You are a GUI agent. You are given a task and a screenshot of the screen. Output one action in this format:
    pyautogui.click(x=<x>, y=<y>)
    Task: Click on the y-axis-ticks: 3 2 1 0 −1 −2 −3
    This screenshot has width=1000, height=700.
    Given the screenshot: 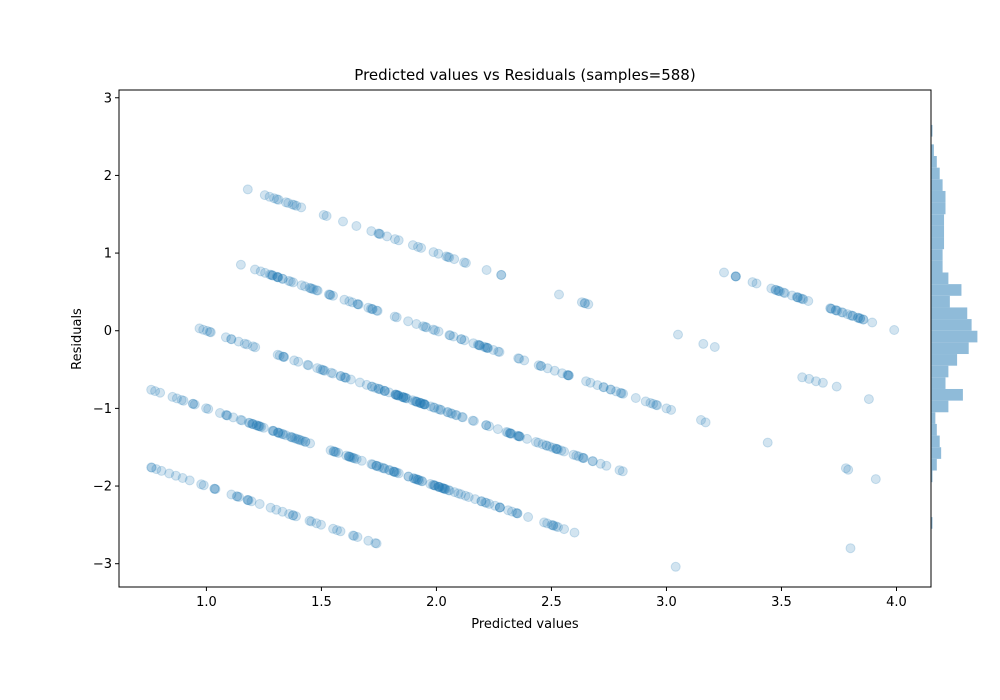 What is the action you would take?
    pyautogui.click(x=106, y=331)
    